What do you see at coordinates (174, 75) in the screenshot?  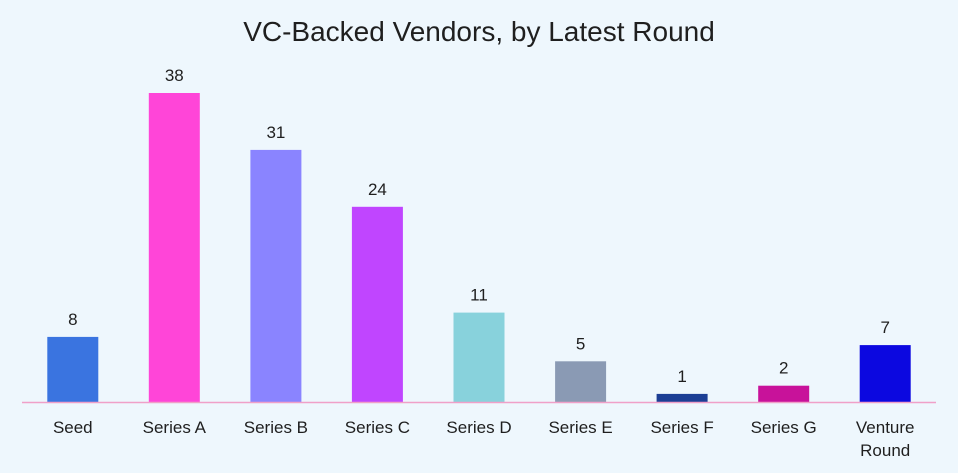 I see `data-label: 38` at bounding box center [174, 75].